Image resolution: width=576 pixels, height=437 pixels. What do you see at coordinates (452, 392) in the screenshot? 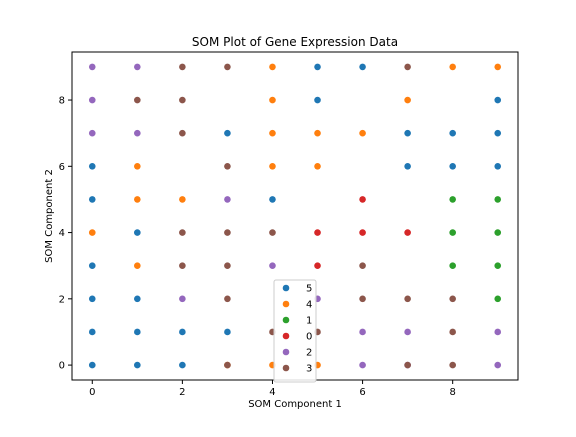
I see `x-tick-label: 8` at bounding box center [452, 392].